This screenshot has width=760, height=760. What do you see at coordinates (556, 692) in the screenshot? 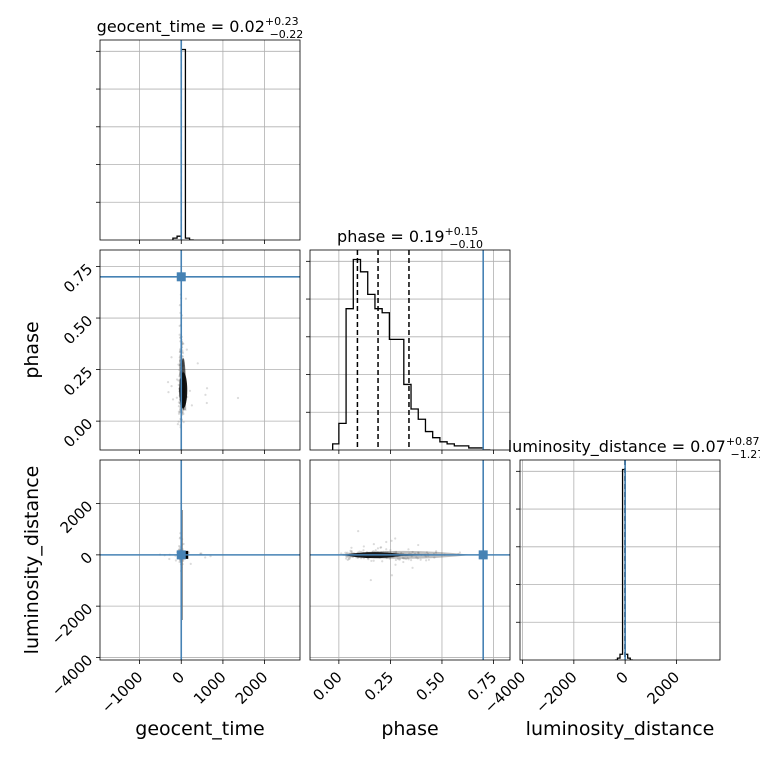
I see `tick-label-luminosity_distance: −2000` at bounding box center [556, 692].